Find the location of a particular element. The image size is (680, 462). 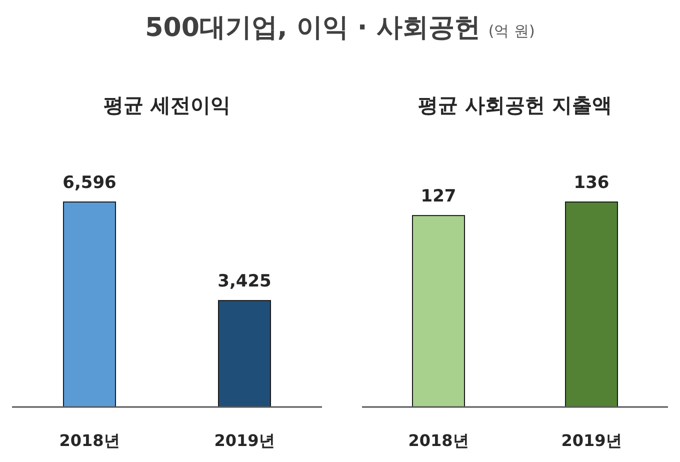

chart-subtitle: 평균 사회공헌 지출액 is located at coordinates (515, 105).